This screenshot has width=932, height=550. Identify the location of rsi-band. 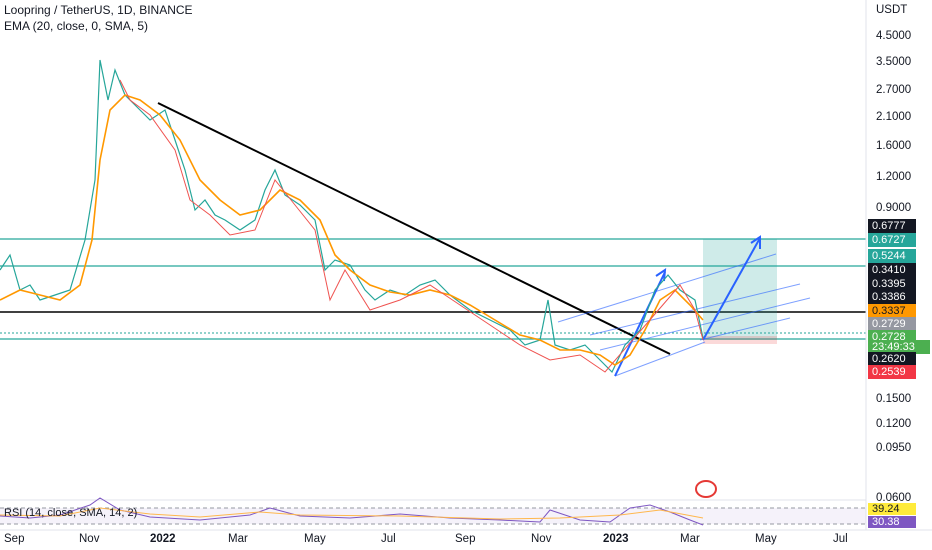
(433, 516).